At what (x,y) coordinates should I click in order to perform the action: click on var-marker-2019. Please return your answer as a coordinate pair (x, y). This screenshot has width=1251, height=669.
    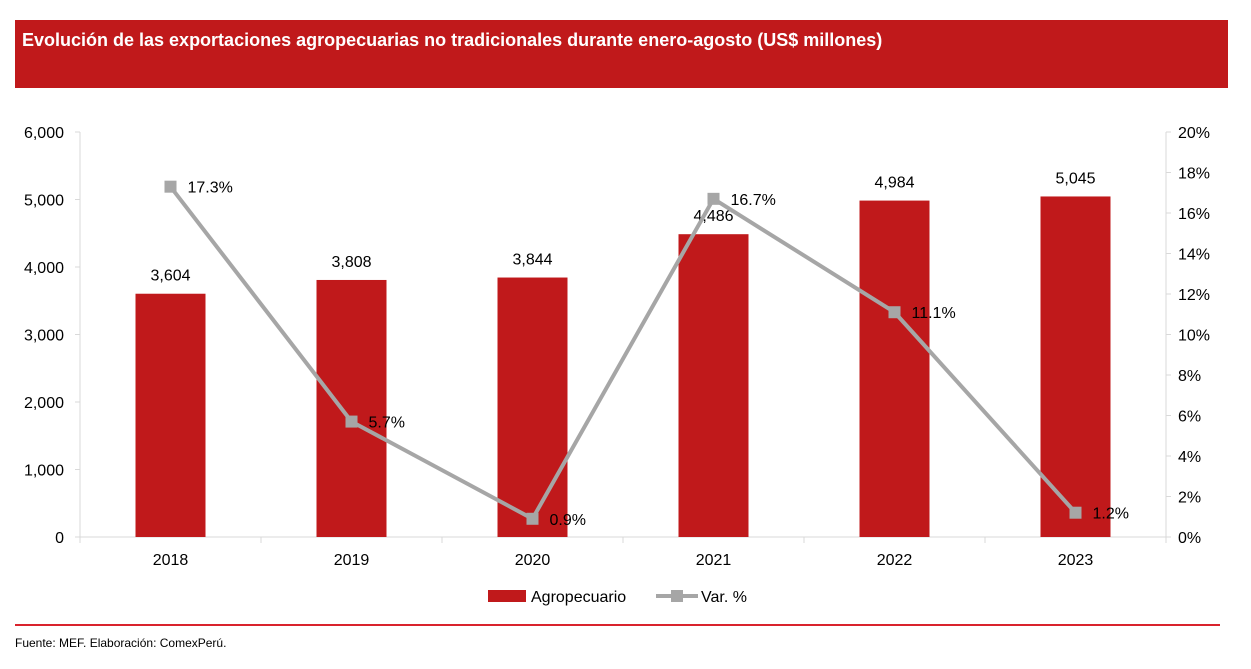
    Looking at the image, I should click on (351, 421).